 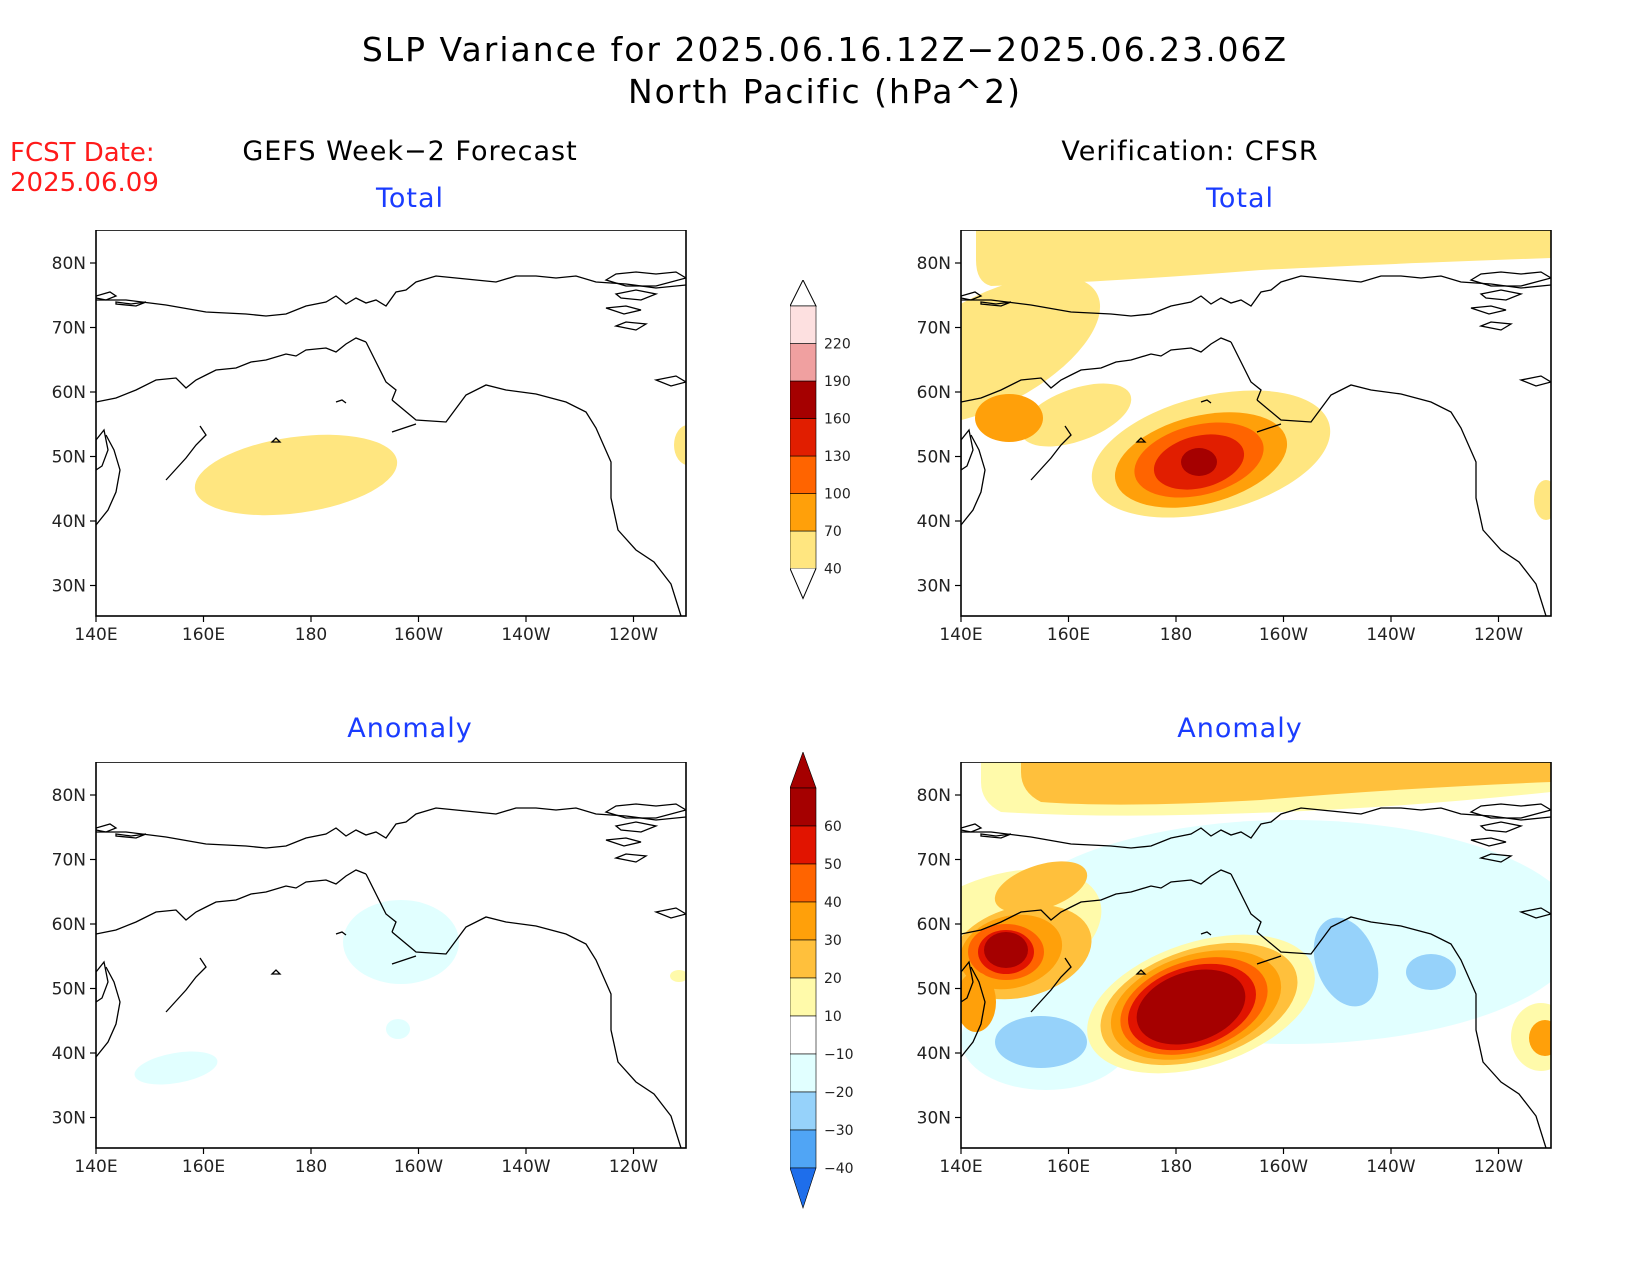 What do you see at coordinates (82, 153) in the screenshot?
I see `fcst-date-label: FCST Date:` at bounding box center [82, 153].